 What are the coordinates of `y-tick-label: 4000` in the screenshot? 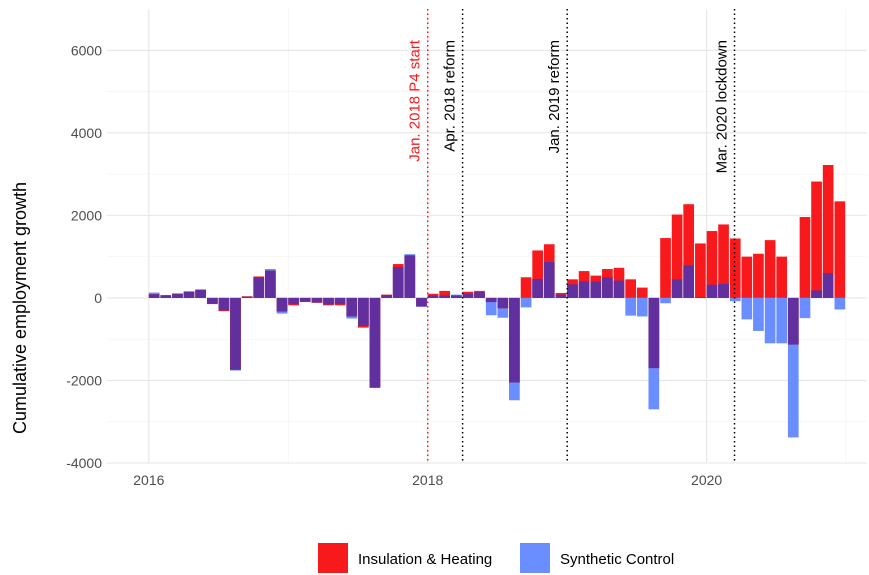 It's located at (86, 133).